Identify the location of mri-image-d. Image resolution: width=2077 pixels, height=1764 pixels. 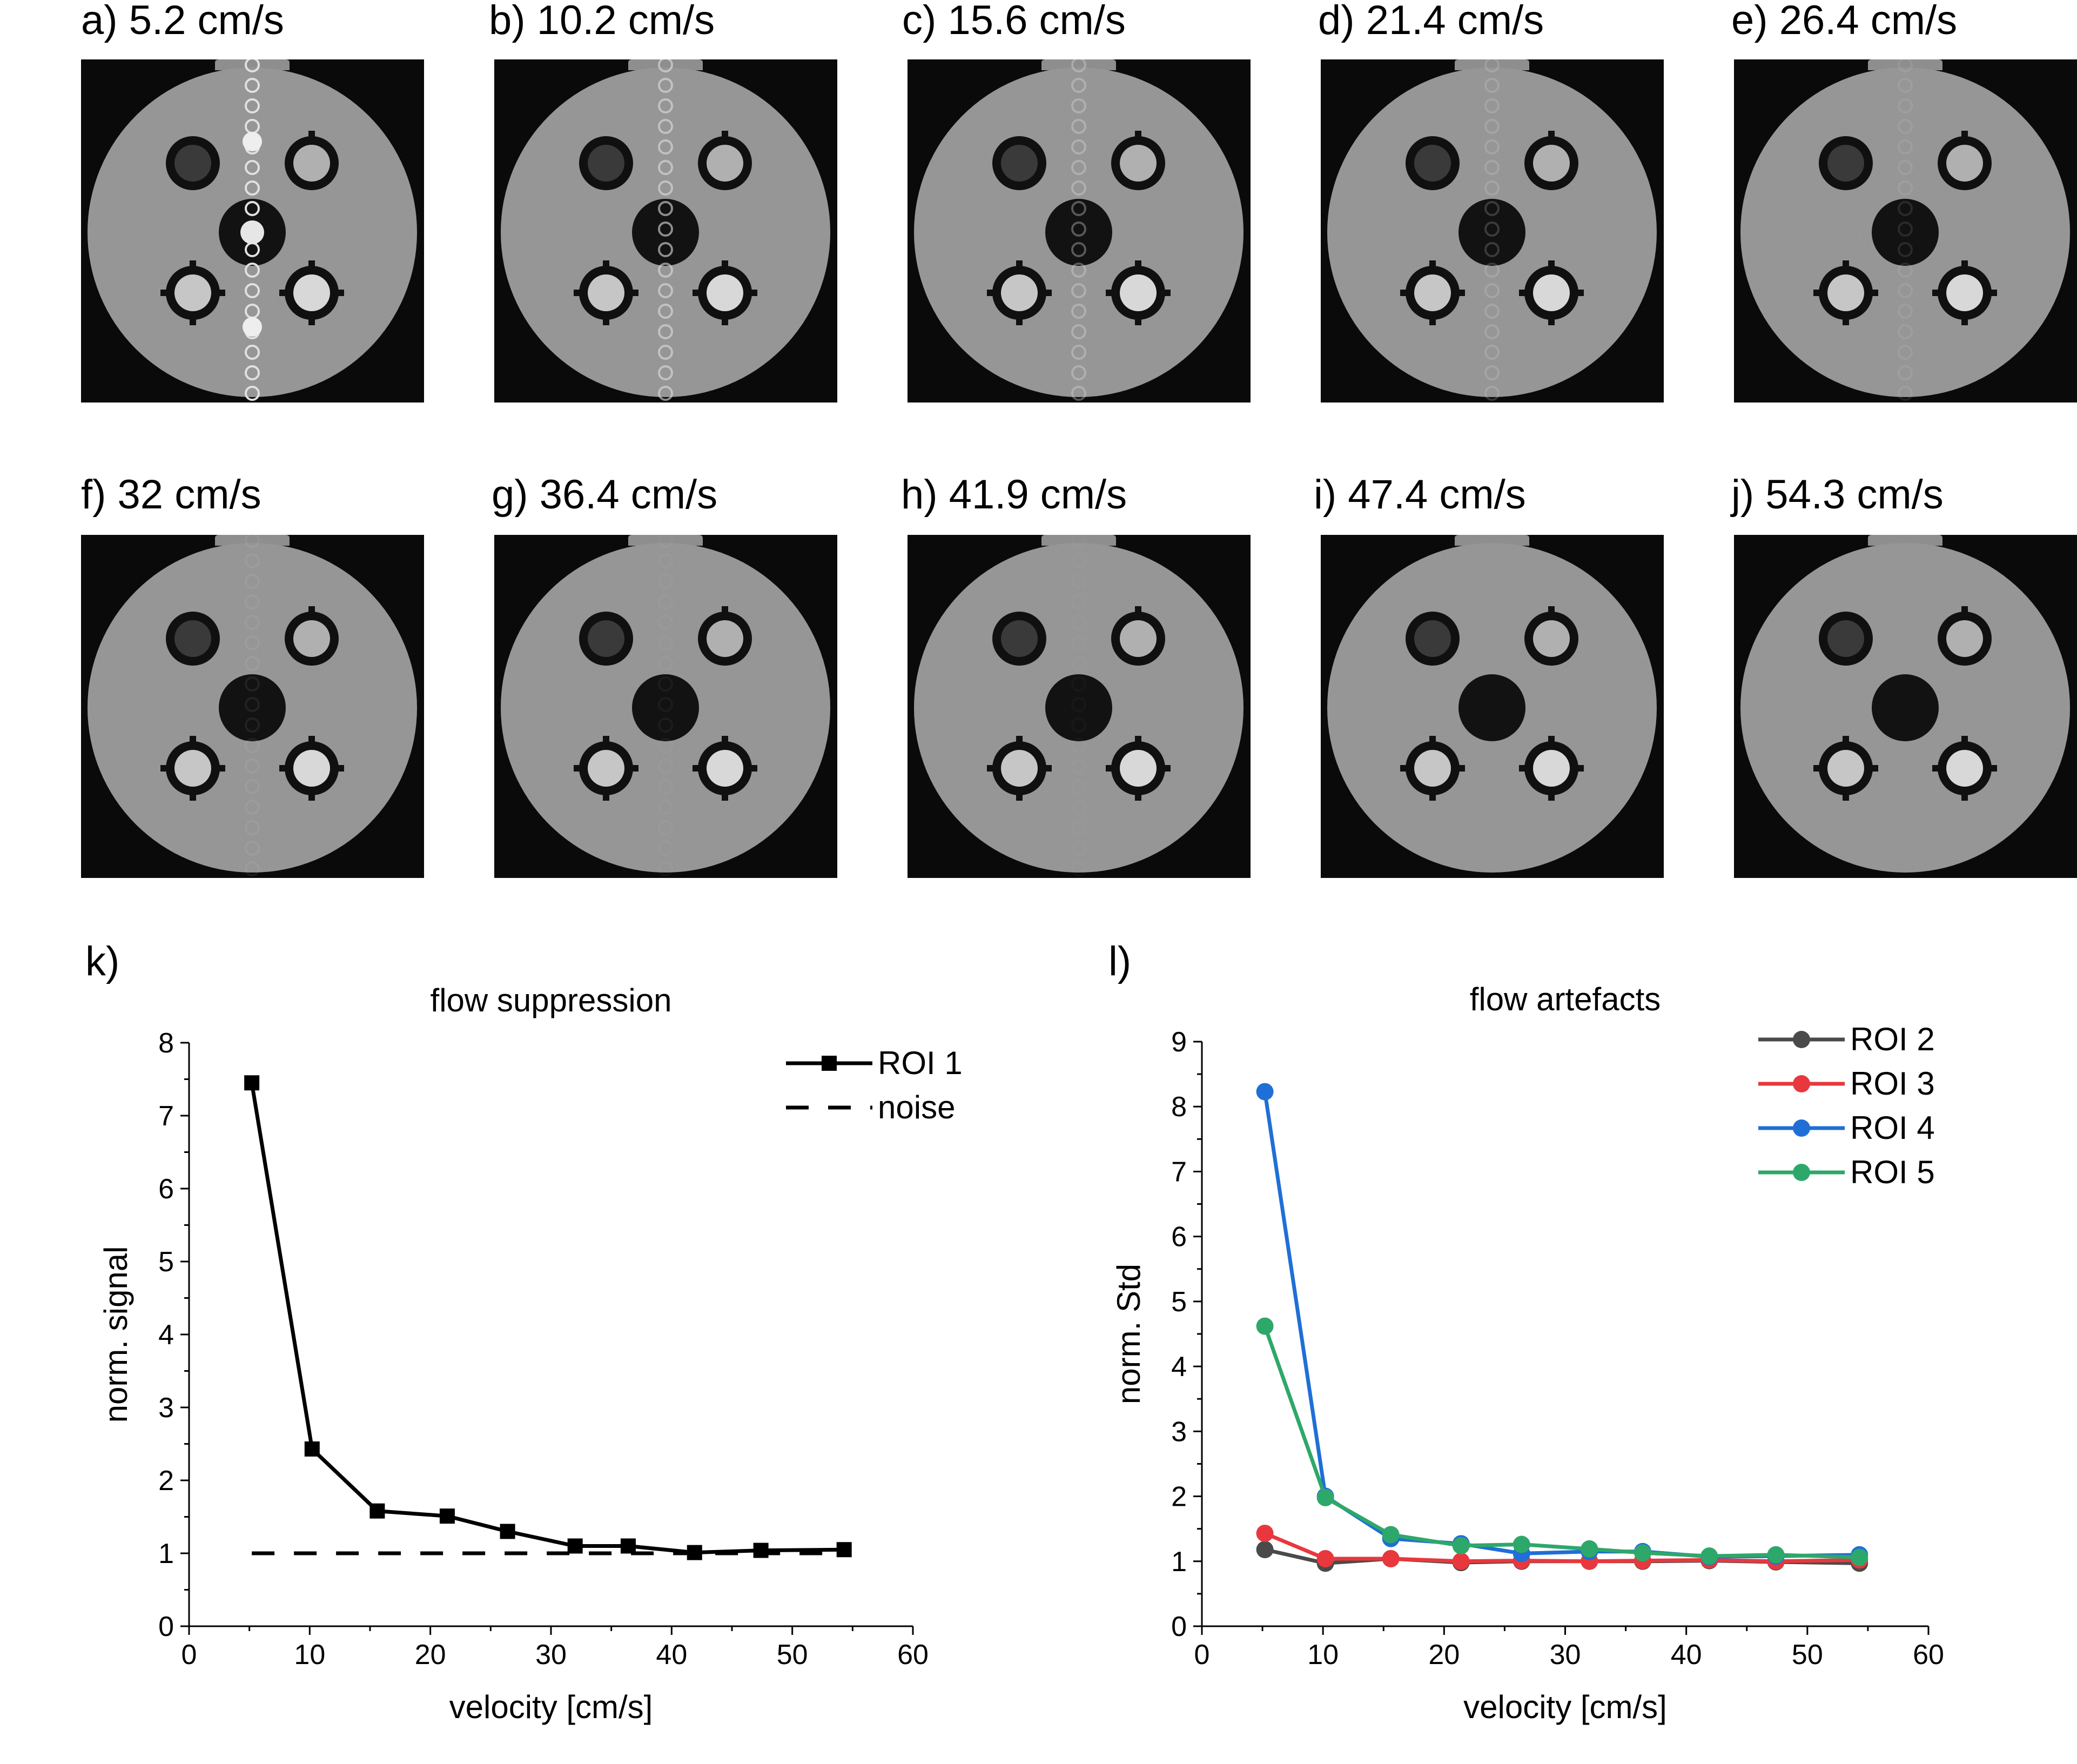
(1492, 231).